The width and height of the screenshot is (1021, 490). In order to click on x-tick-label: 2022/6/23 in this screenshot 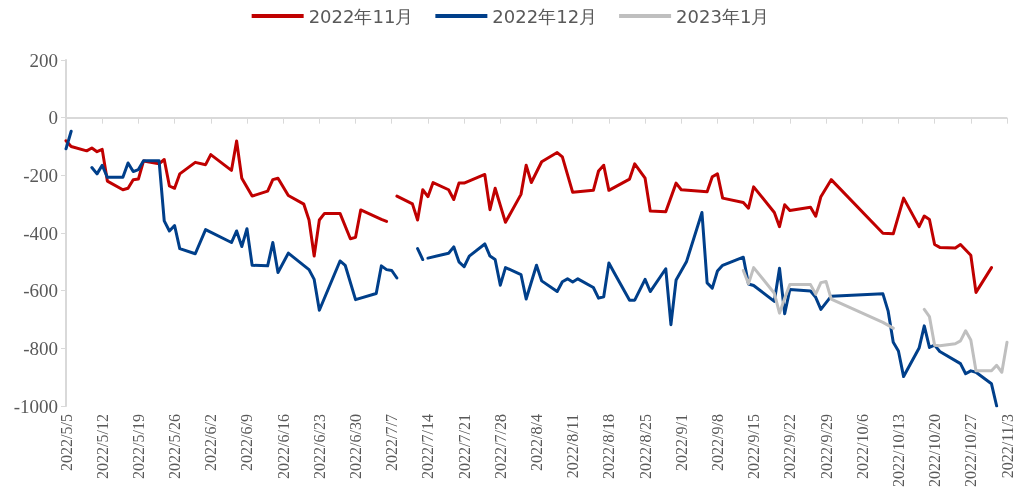, I will do `click(319, 446)`.